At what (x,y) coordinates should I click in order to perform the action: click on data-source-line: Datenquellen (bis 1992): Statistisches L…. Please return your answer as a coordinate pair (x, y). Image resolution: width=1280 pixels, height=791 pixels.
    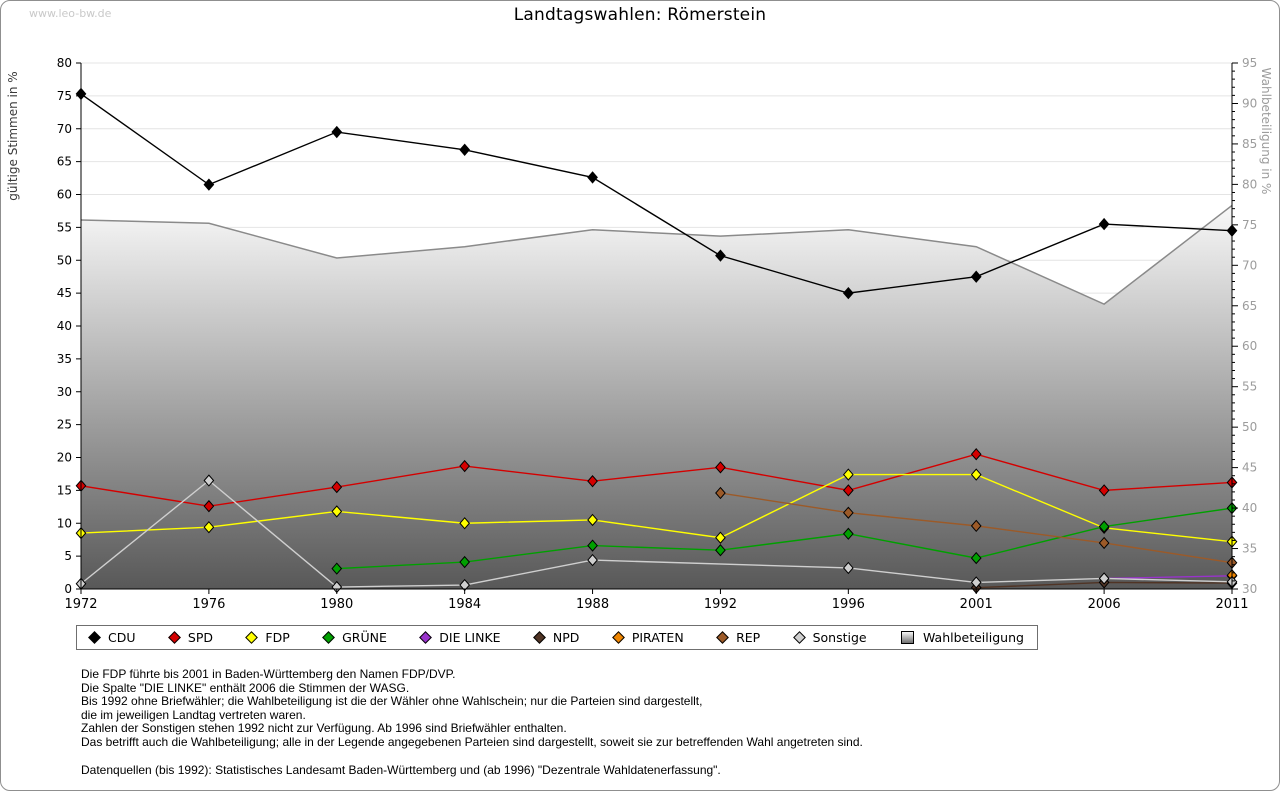
    Looking at the image, I should click on (401, 769).